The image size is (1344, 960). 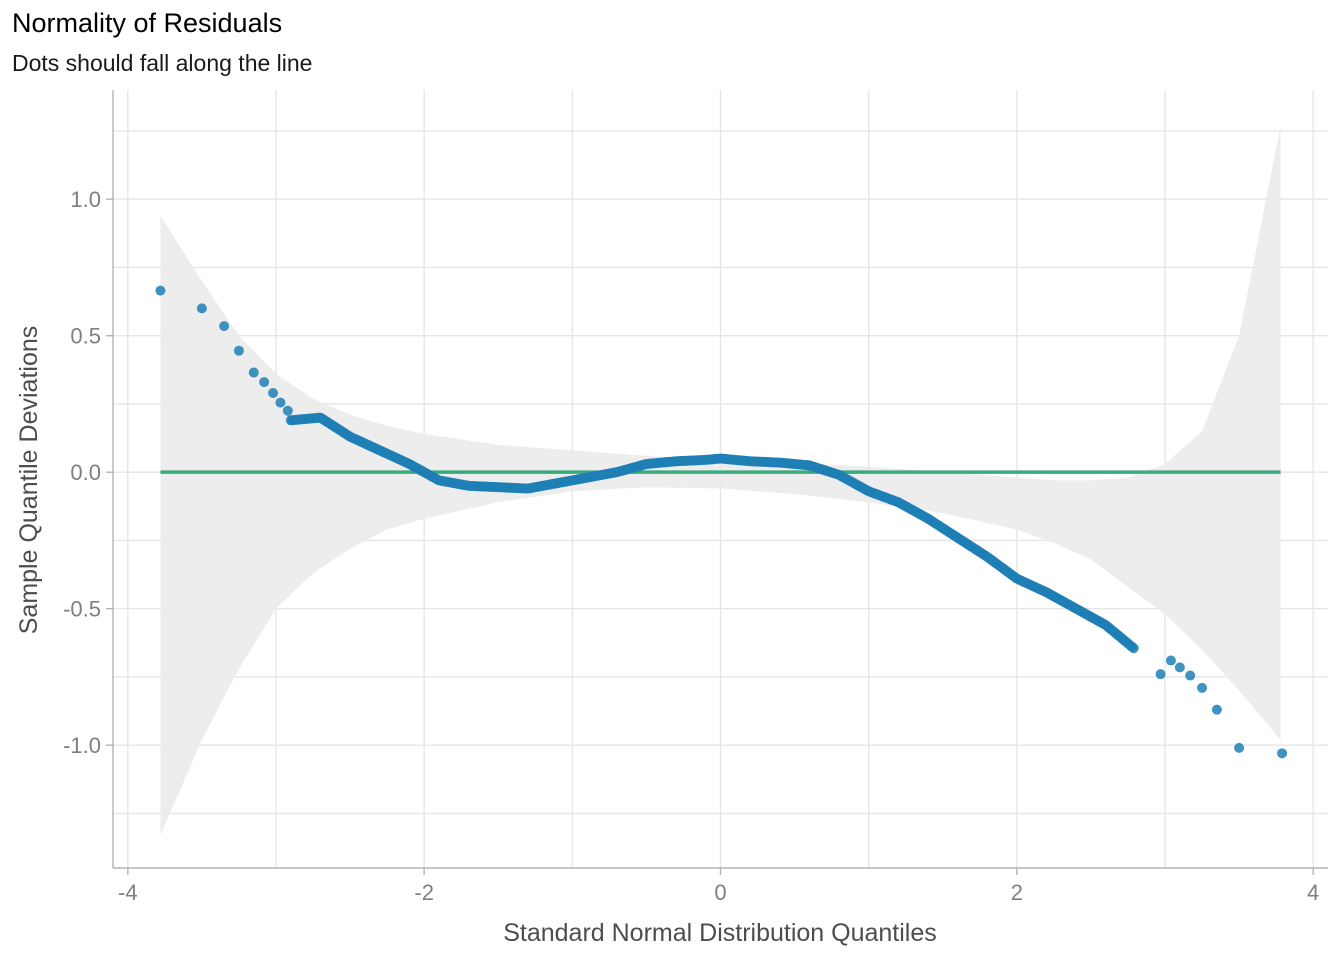 I want to click on x-tick-label: 0, so click(x=720, y=892).